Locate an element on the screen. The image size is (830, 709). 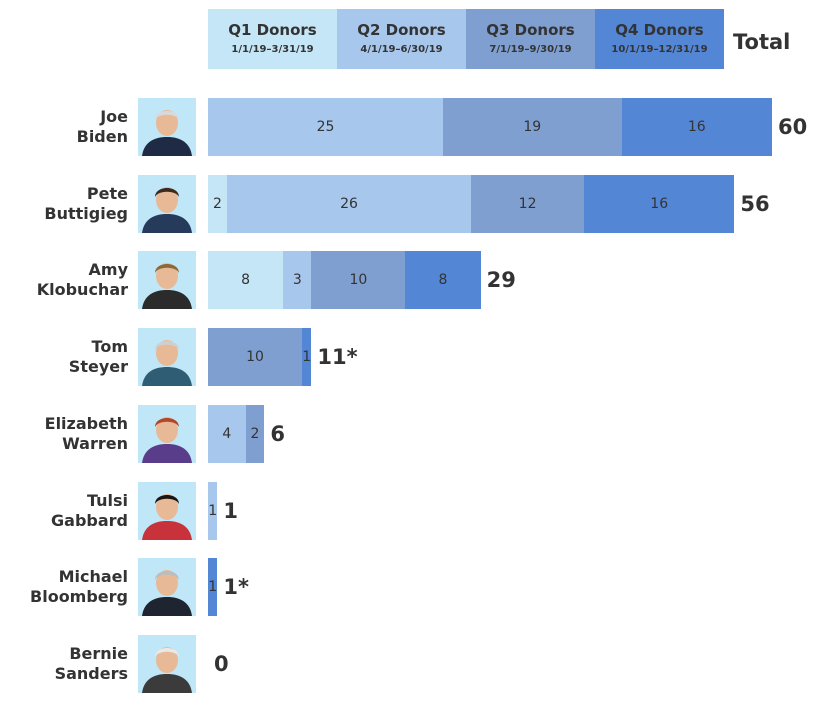
bar-segment-q2: 25 is located at coordinates (325, 127).